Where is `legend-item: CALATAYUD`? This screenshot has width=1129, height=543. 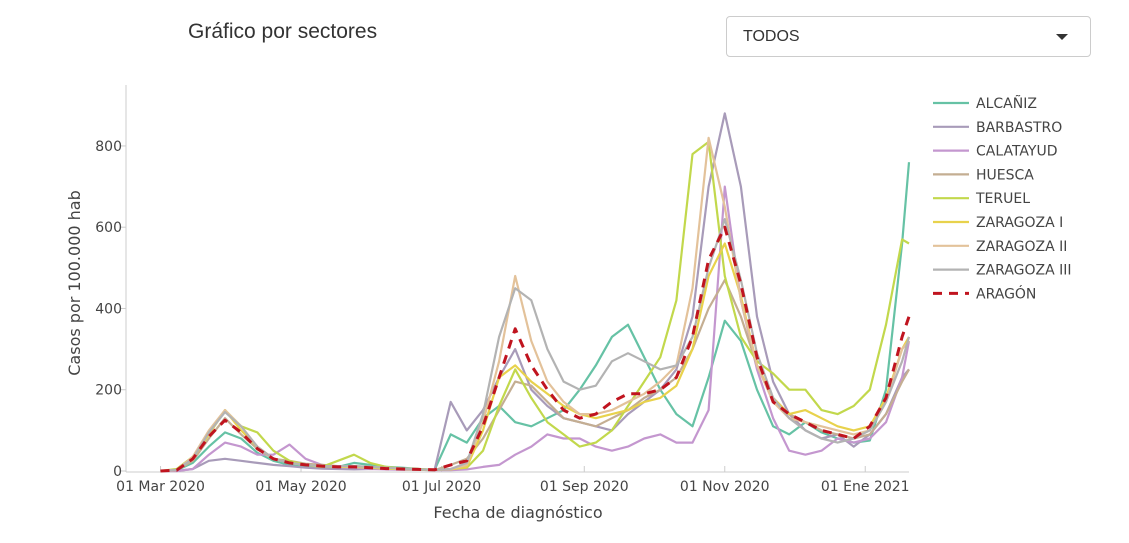 legend-item: CALATAYUD is located at coordinates (995, 152).